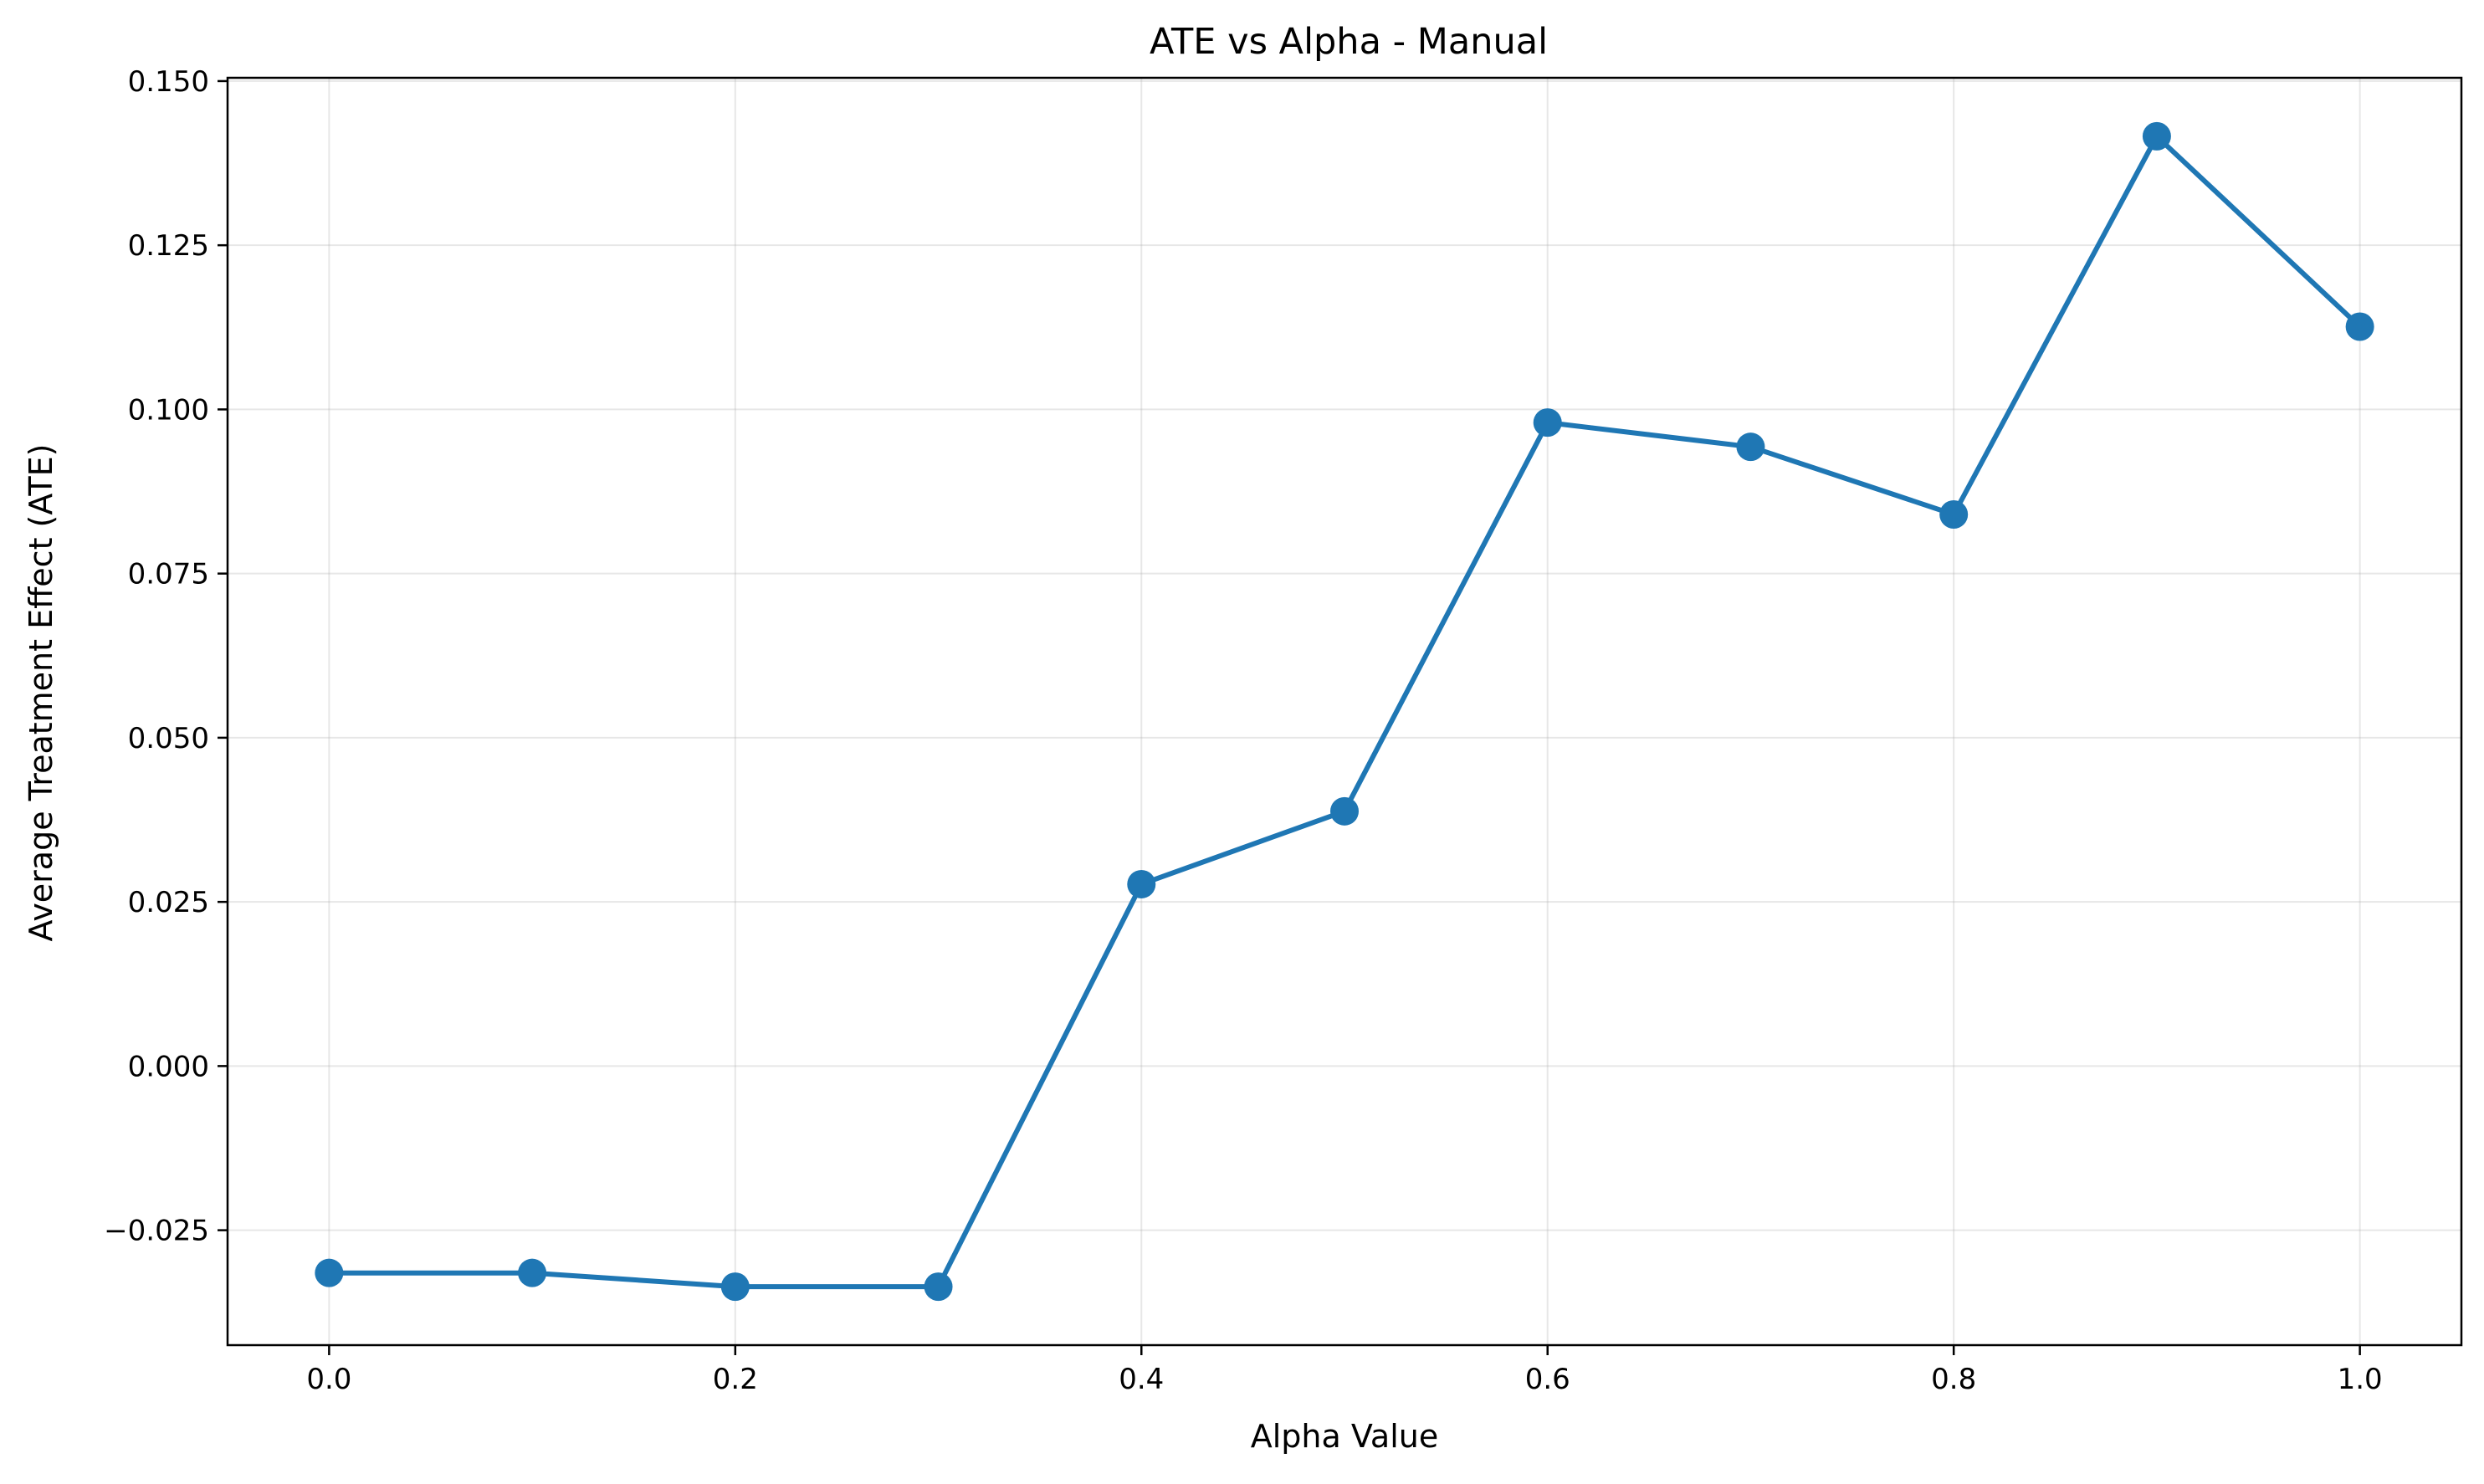 This screenshot has width=2484, height=1484. What do you see at coordinates (168, 1066) in the screenshot?
I see `y-tick-label: 0.000` at bounding box center [168, 1066].